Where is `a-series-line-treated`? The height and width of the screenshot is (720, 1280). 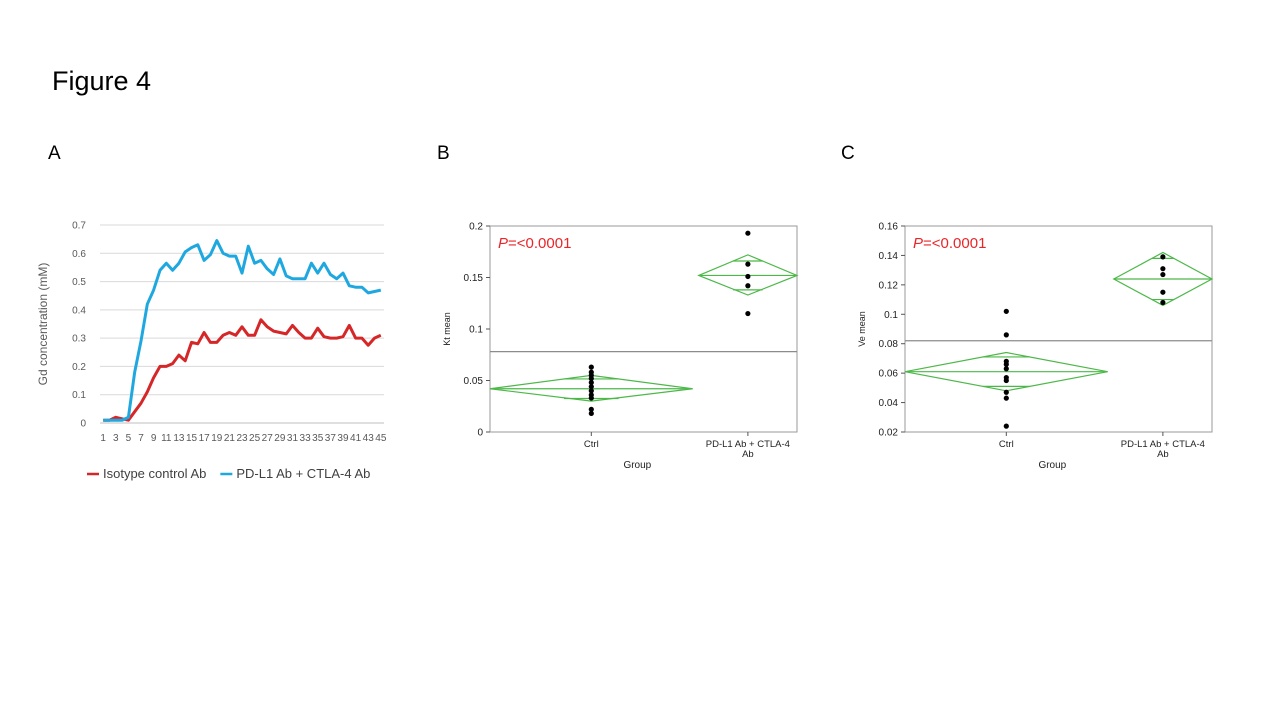
a-series-line-treated is located at coordinates (242, 330).